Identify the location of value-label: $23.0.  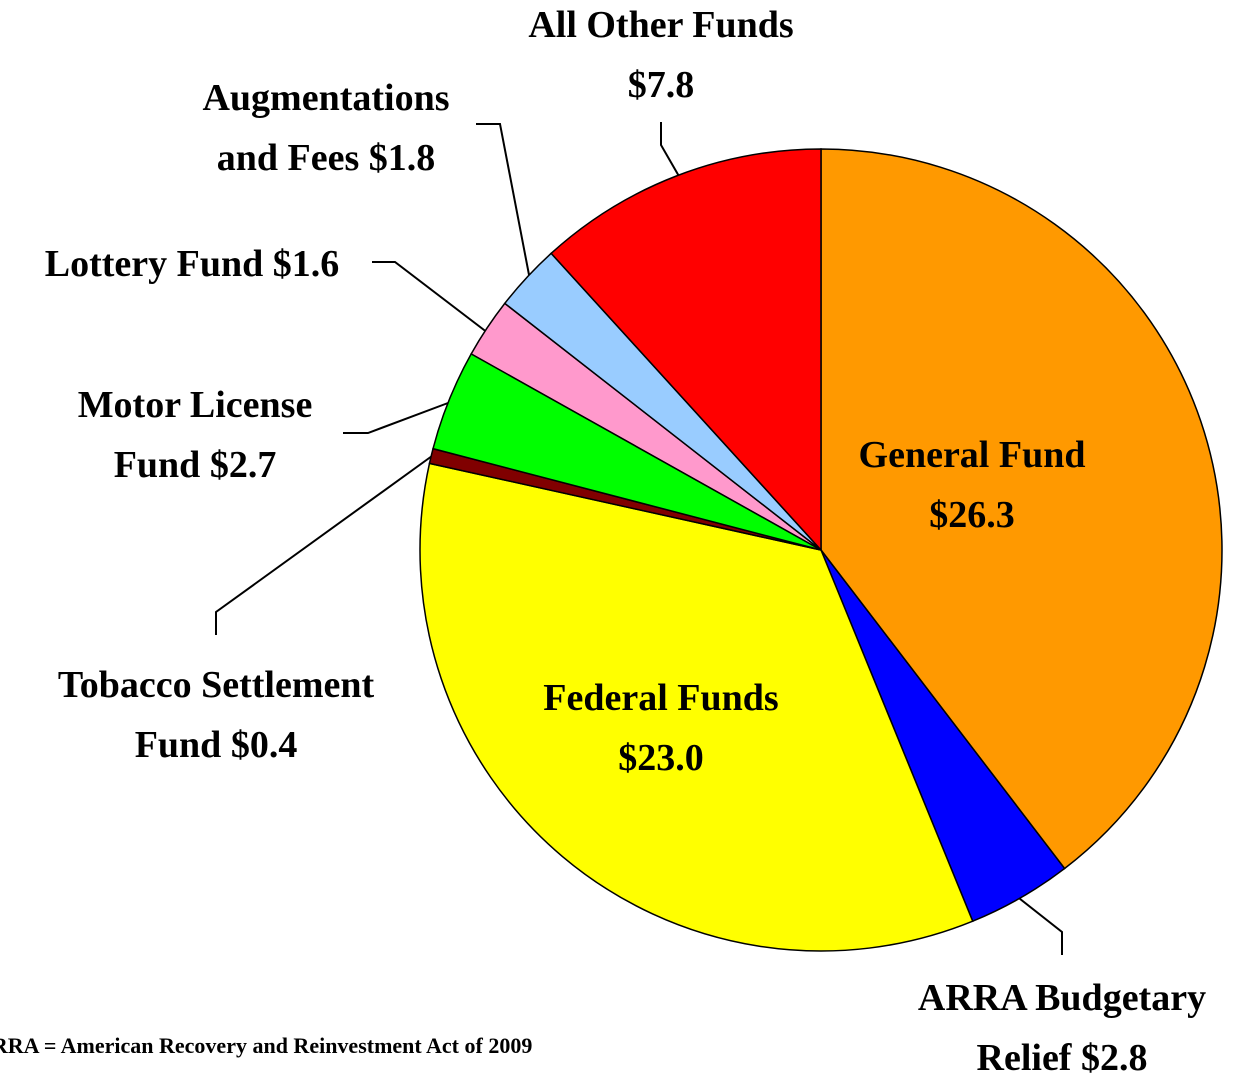
(661, 758).